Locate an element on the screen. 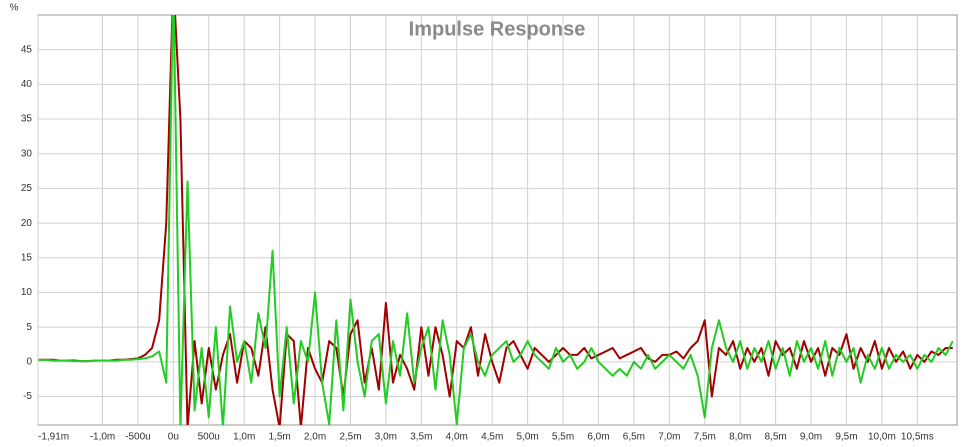  x-tick-label: 1,0m is located at coordinates (244, 437).